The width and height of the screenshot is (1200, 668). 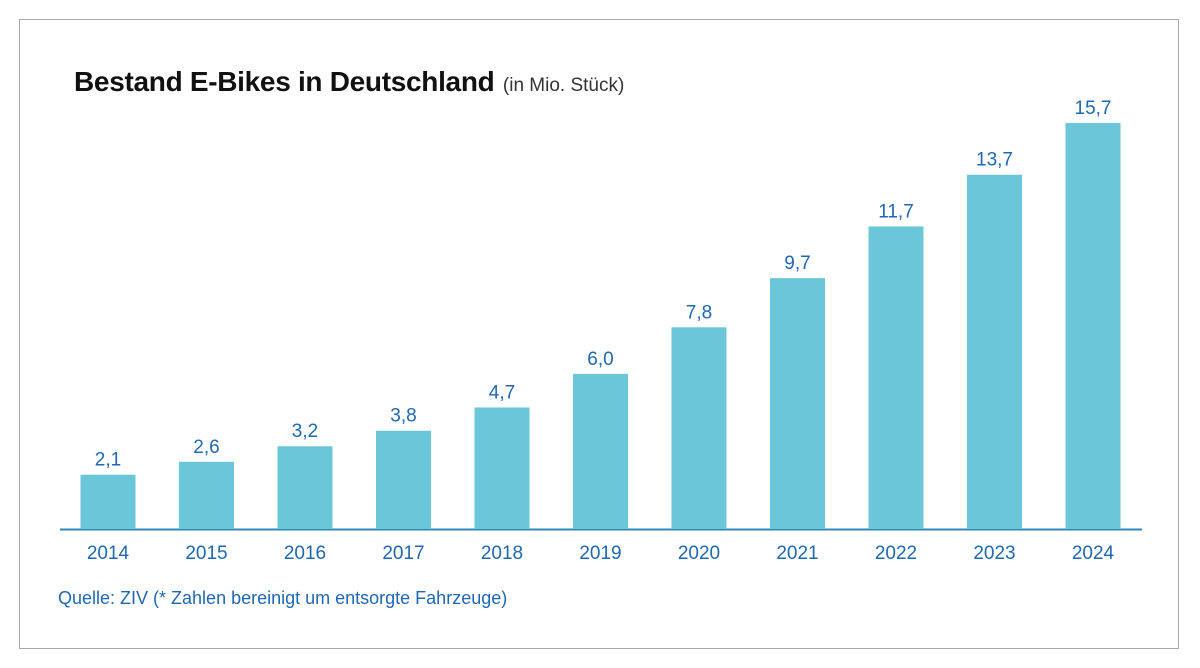 I want to click on chart-title: Bestand E-Bikes in Deutschland, so click(x=284, y=81).